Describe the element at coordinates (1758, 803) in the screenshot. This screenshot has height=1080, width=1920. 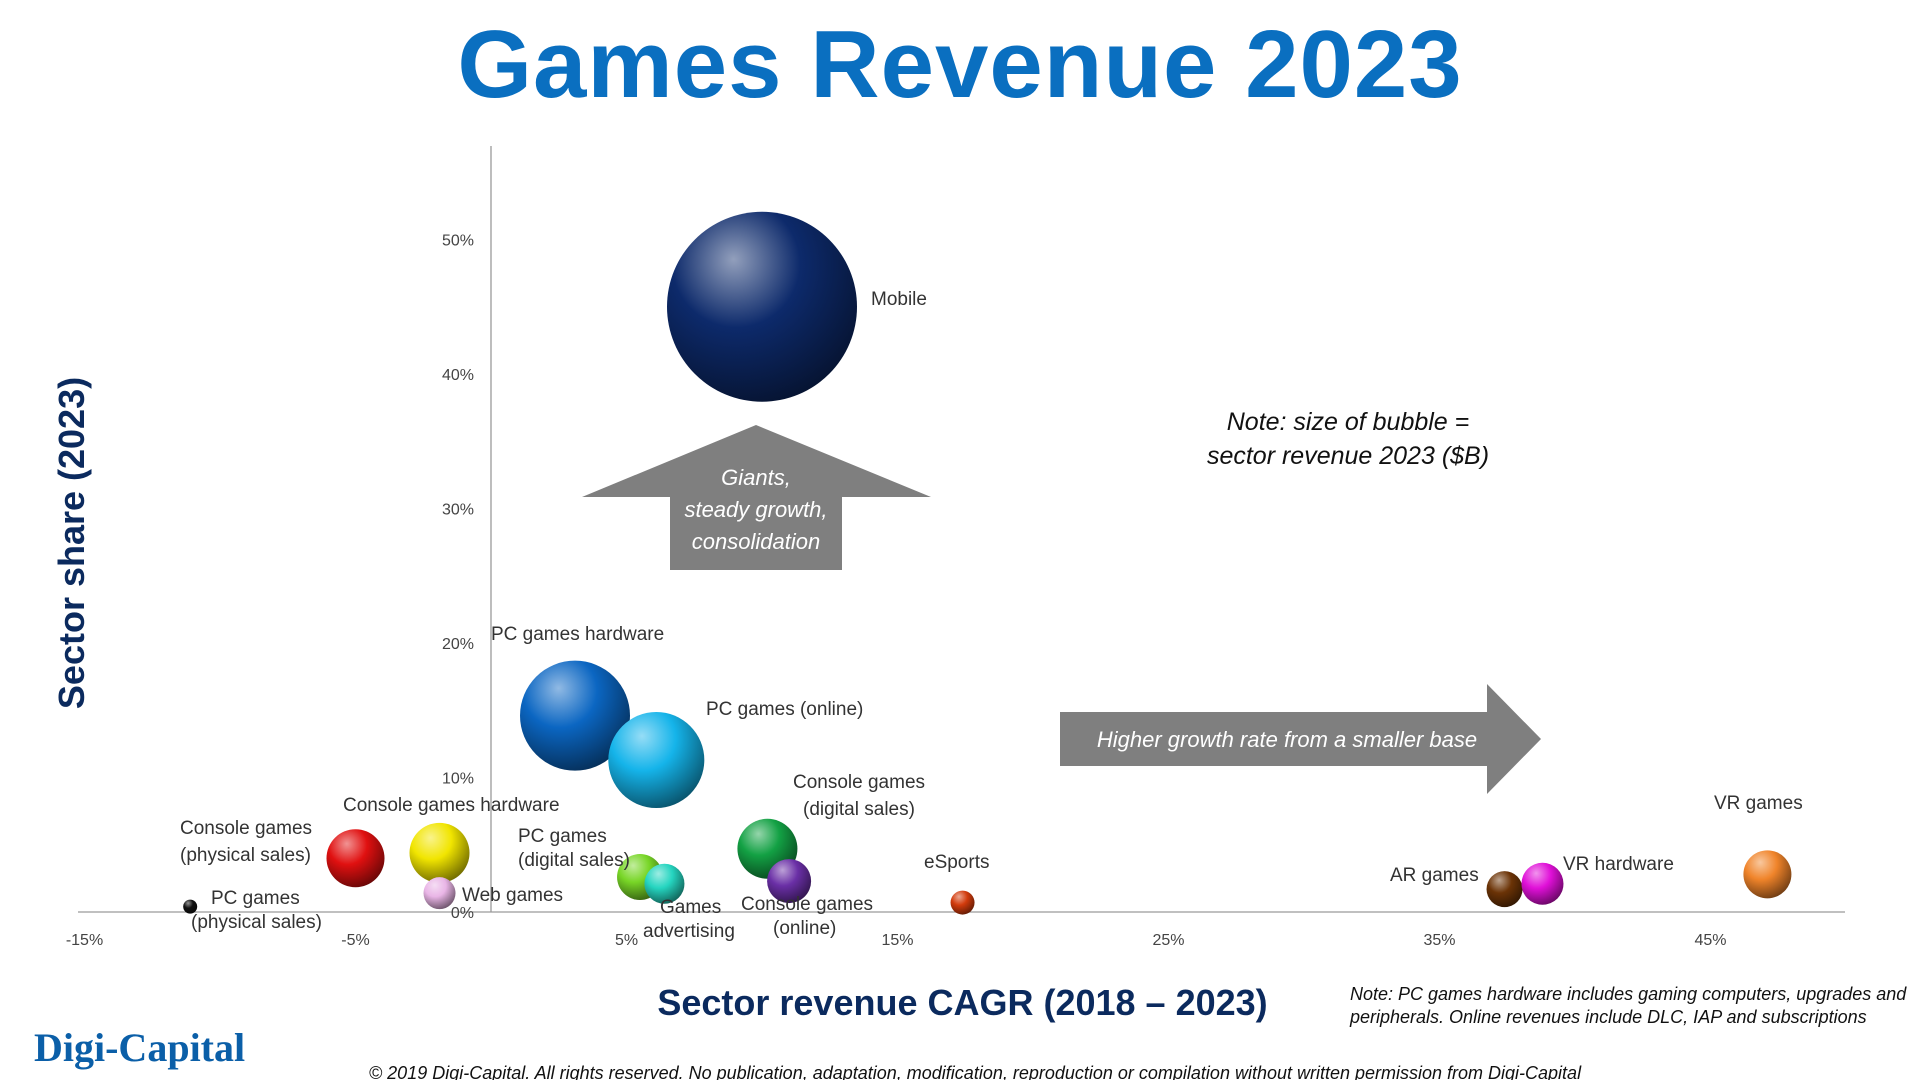
I see `bubble-label: VR games` at that location.